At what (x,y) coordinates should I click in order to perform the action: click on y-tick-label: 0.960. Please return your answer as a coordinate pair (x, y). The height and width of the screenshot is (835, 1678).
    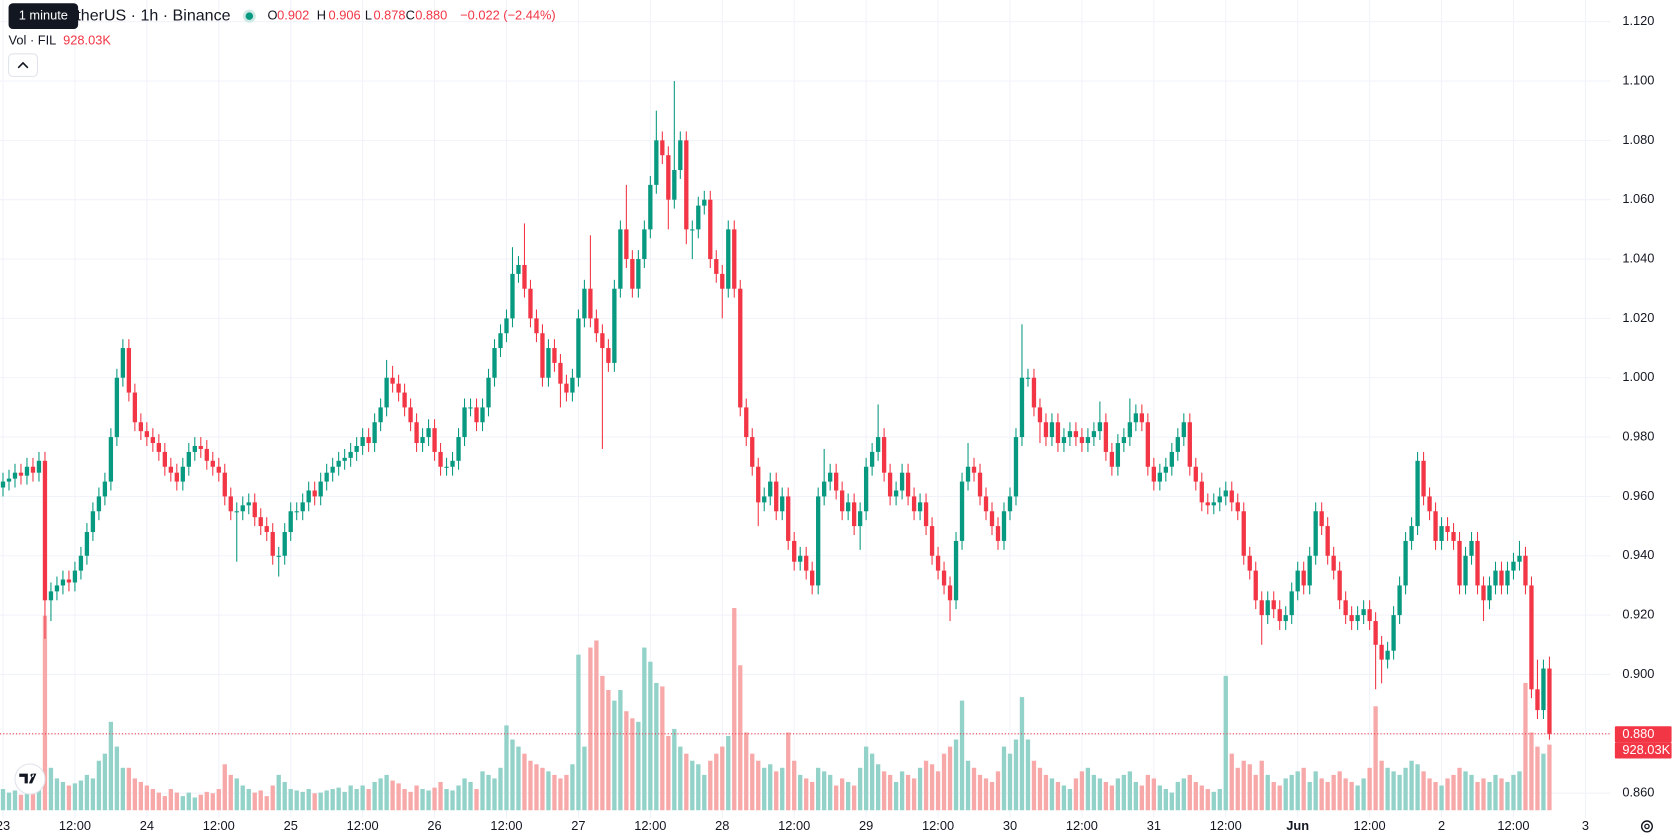
    Looking at the image, I should click on (1638, 495).